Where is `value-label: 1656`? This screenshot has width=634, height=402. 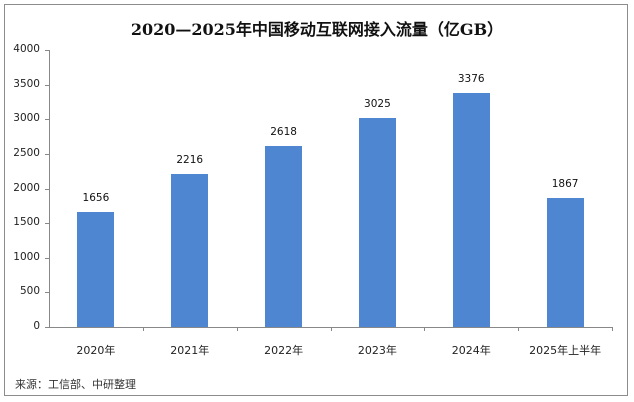
value-label: 1656 is located at coordinates (96, 198).